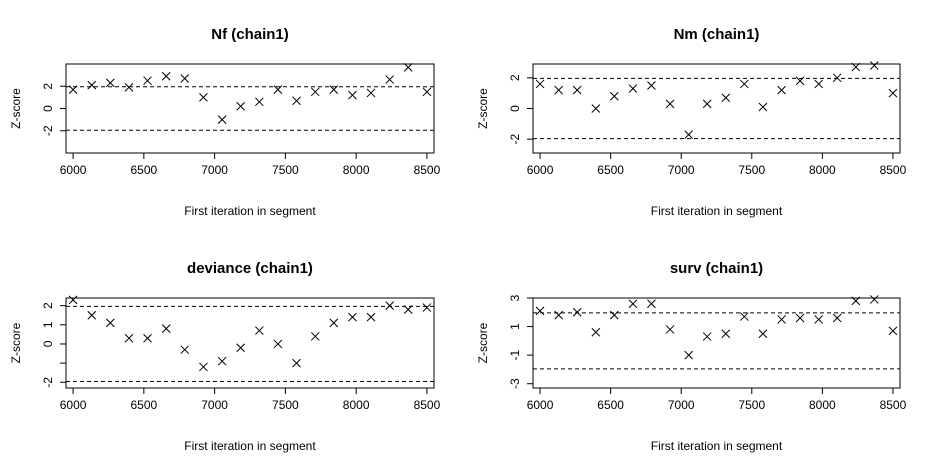  What do you see at coordinates (48, 343) in the screenshot?
I see `y-tick-label: 0` at bounding box center [48, 343].